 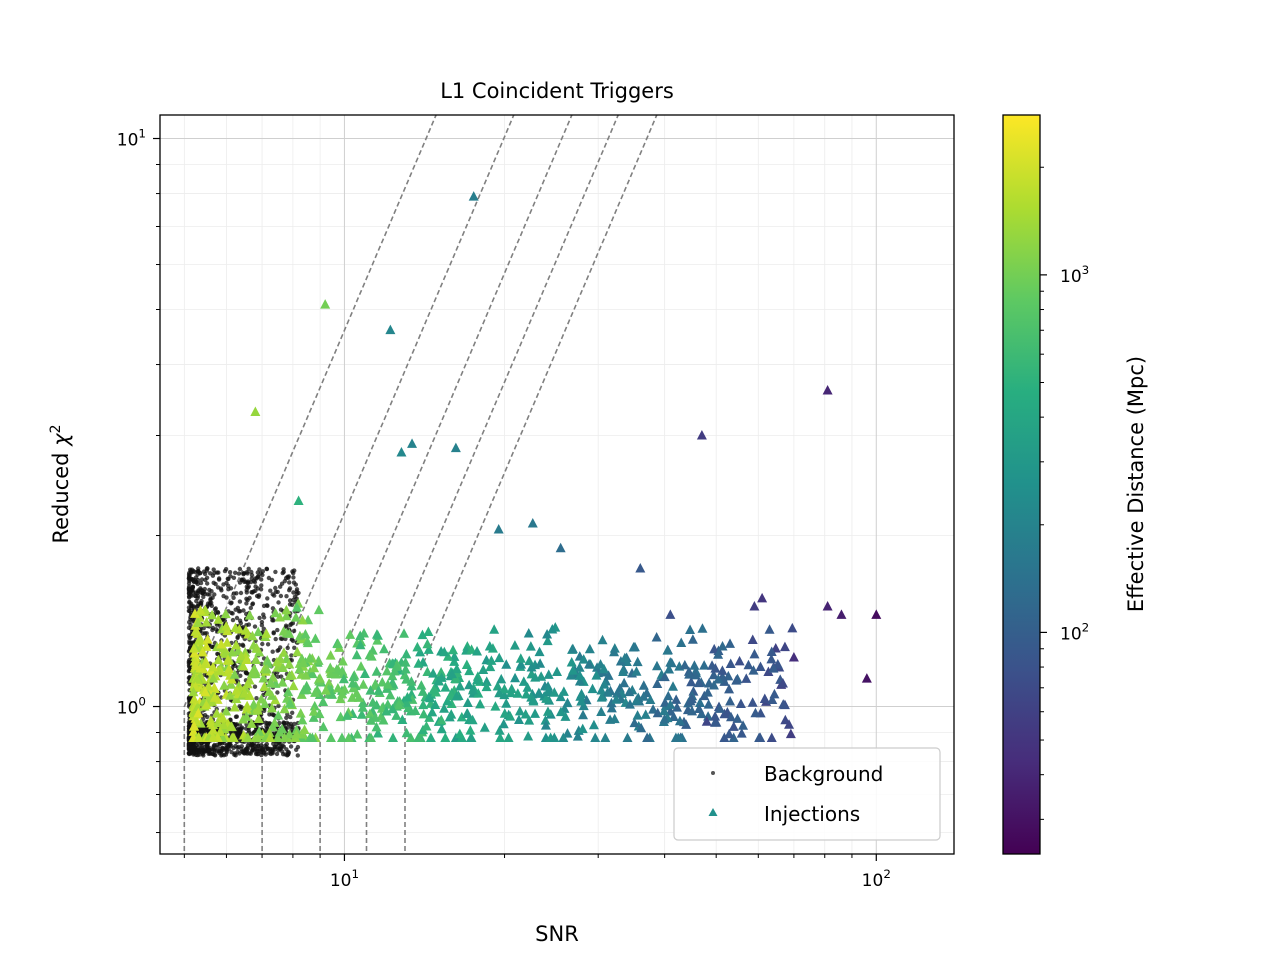 What do you see at coordinates (1075, 484) in the screenshot?
I see `colorbar: 102 103 Effective Distance (Mpc)` at bounding box center [1075, 484].